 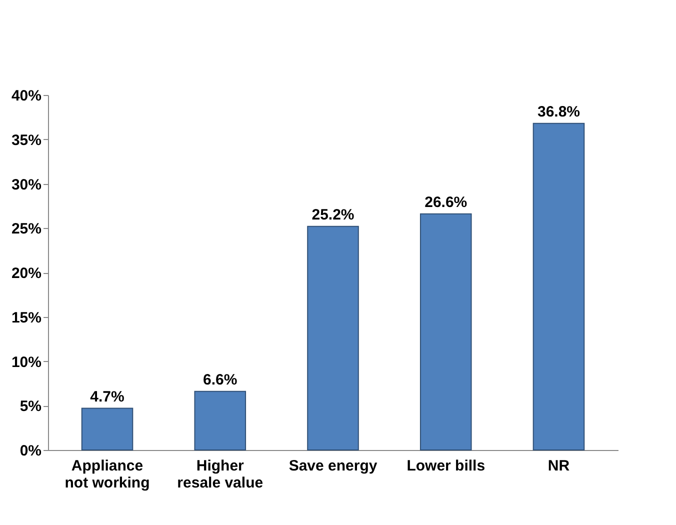 I want to click on x-tick-label: Lower bills, so click(x=446, y=466).